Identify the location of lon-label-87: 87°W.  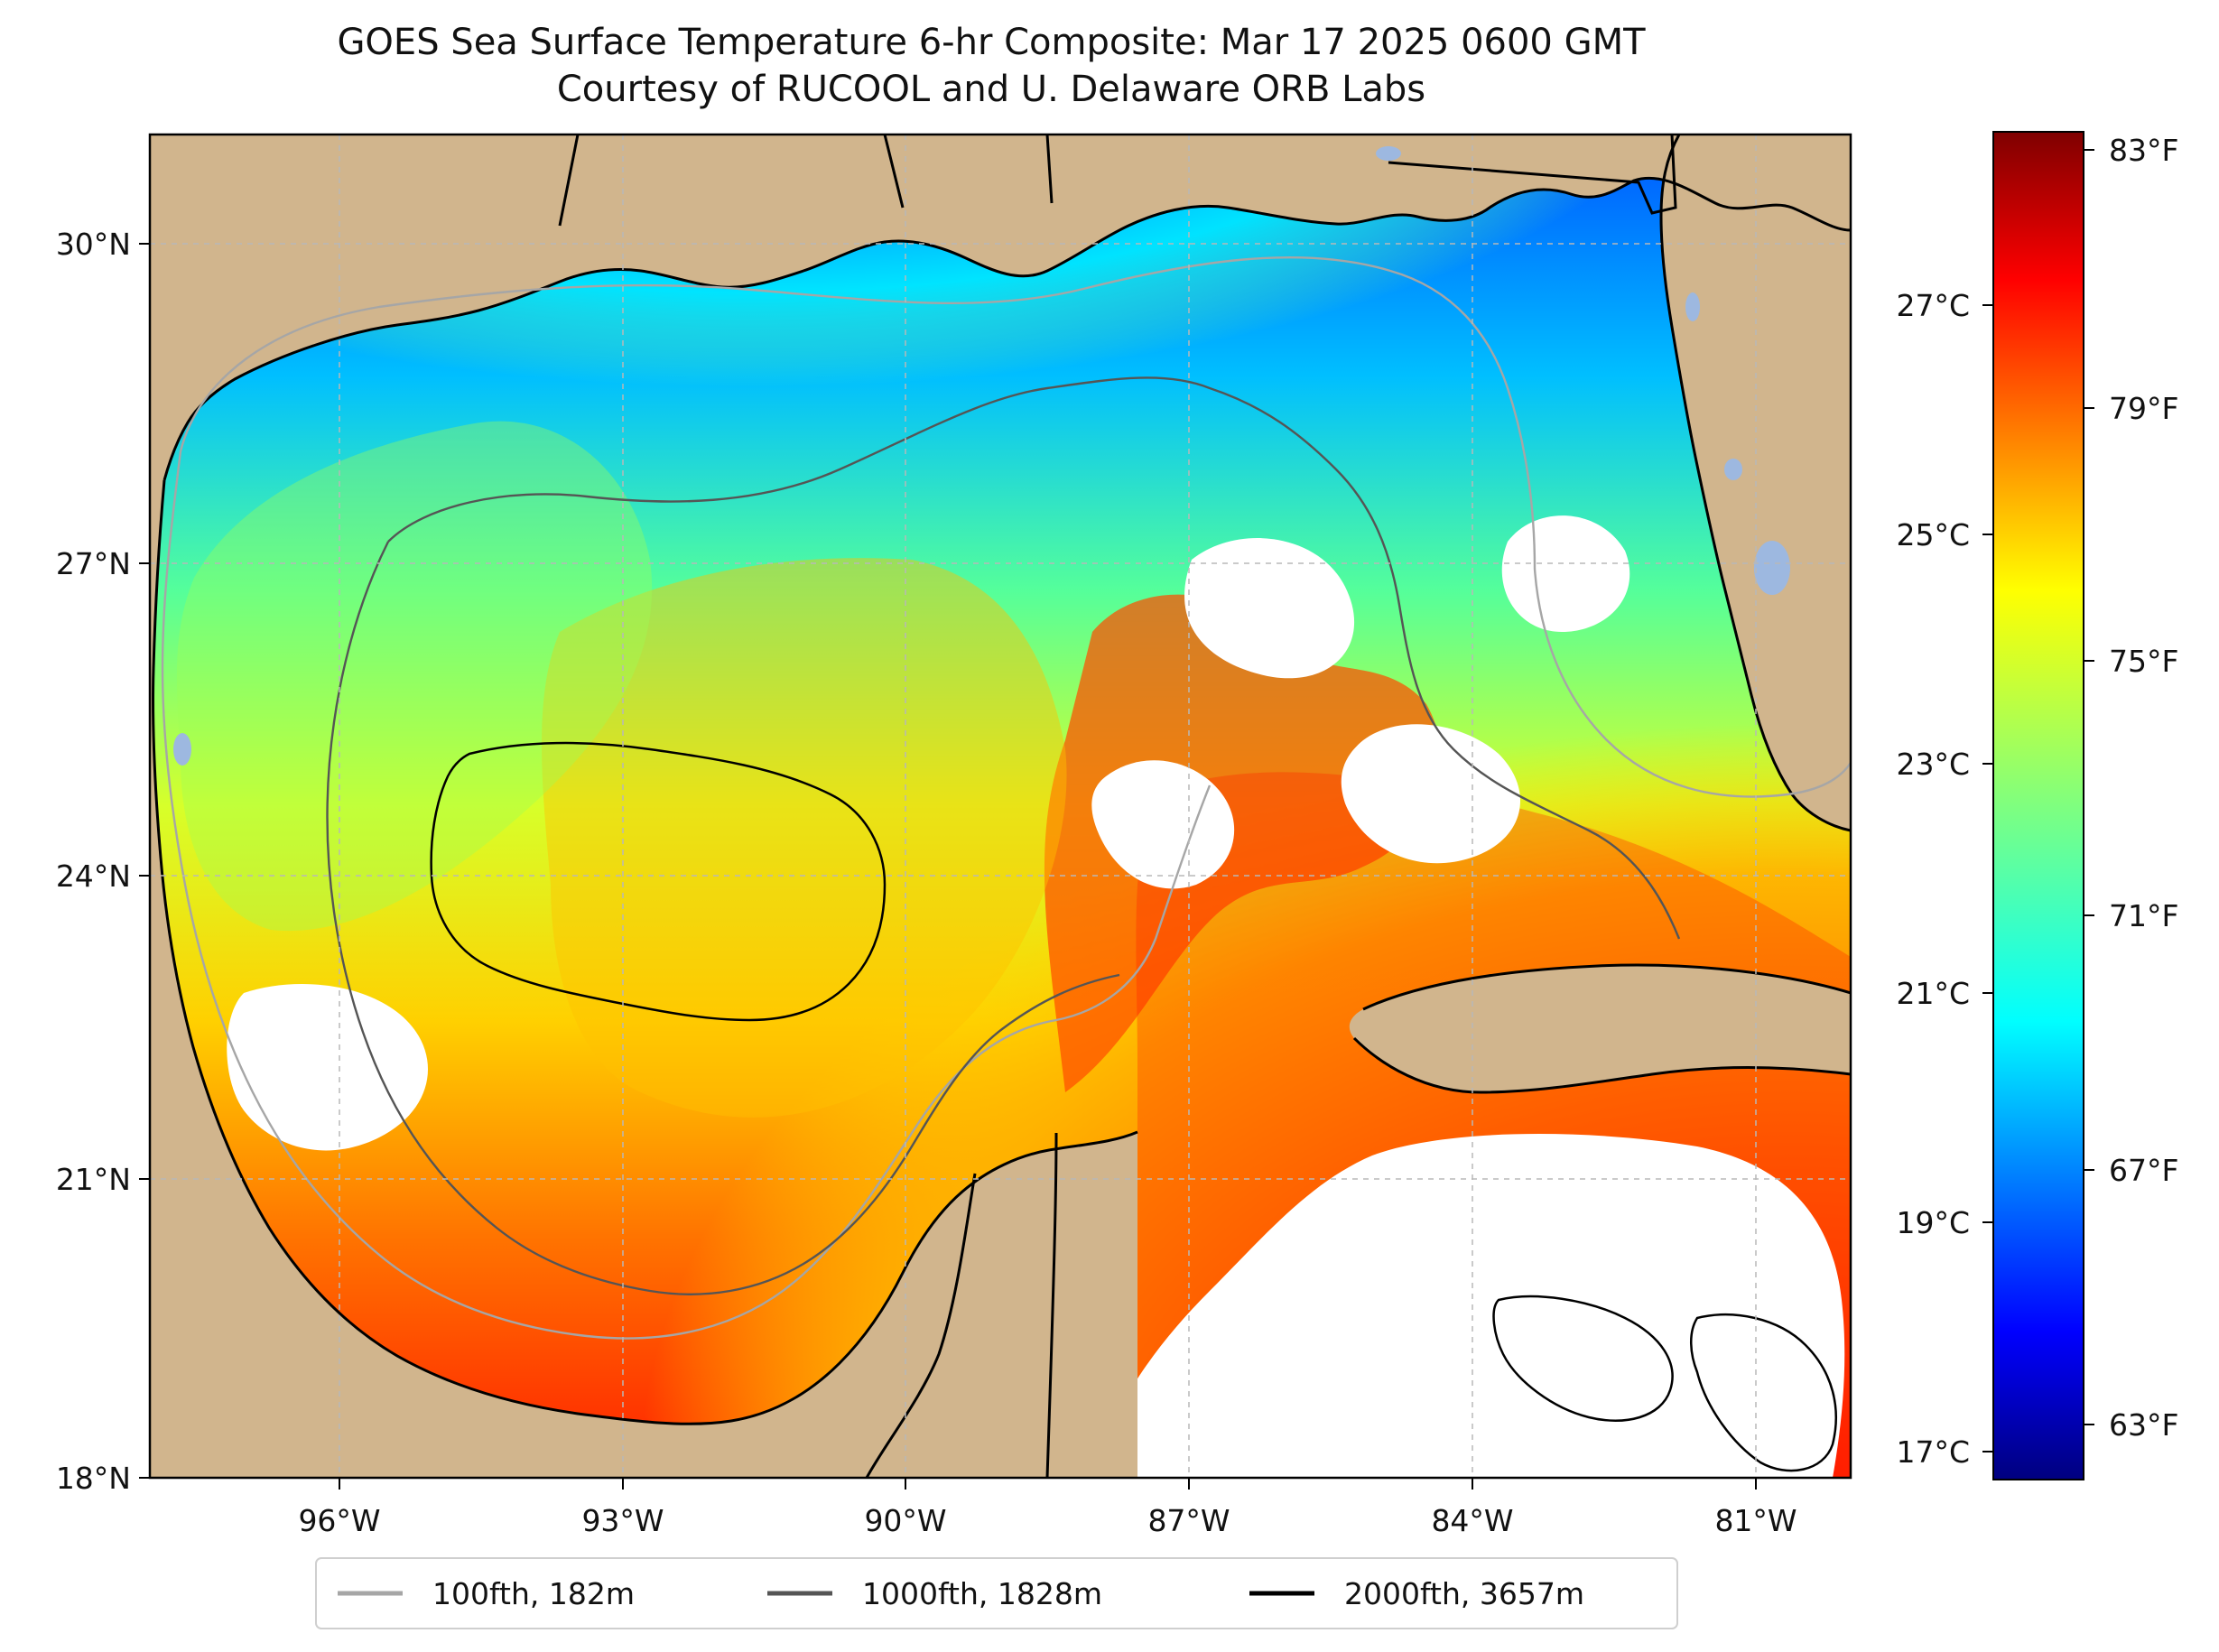
(1188, 1520).